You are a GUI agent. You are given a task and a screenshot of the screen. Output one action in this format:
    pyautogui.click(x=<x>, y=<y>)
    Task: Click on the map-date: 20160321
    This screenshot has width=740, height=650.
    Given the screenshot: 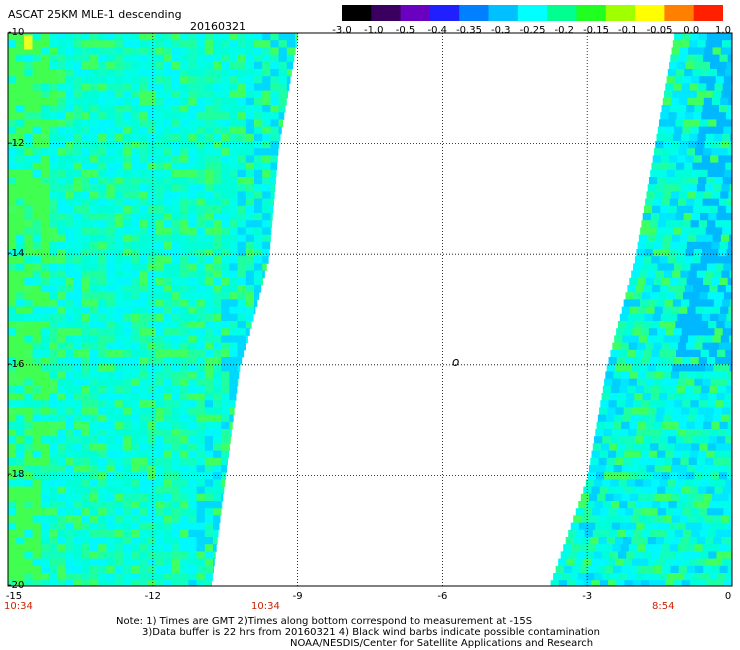 What is the action you would take?
    pyautogui.click(x=218, y=26)
    